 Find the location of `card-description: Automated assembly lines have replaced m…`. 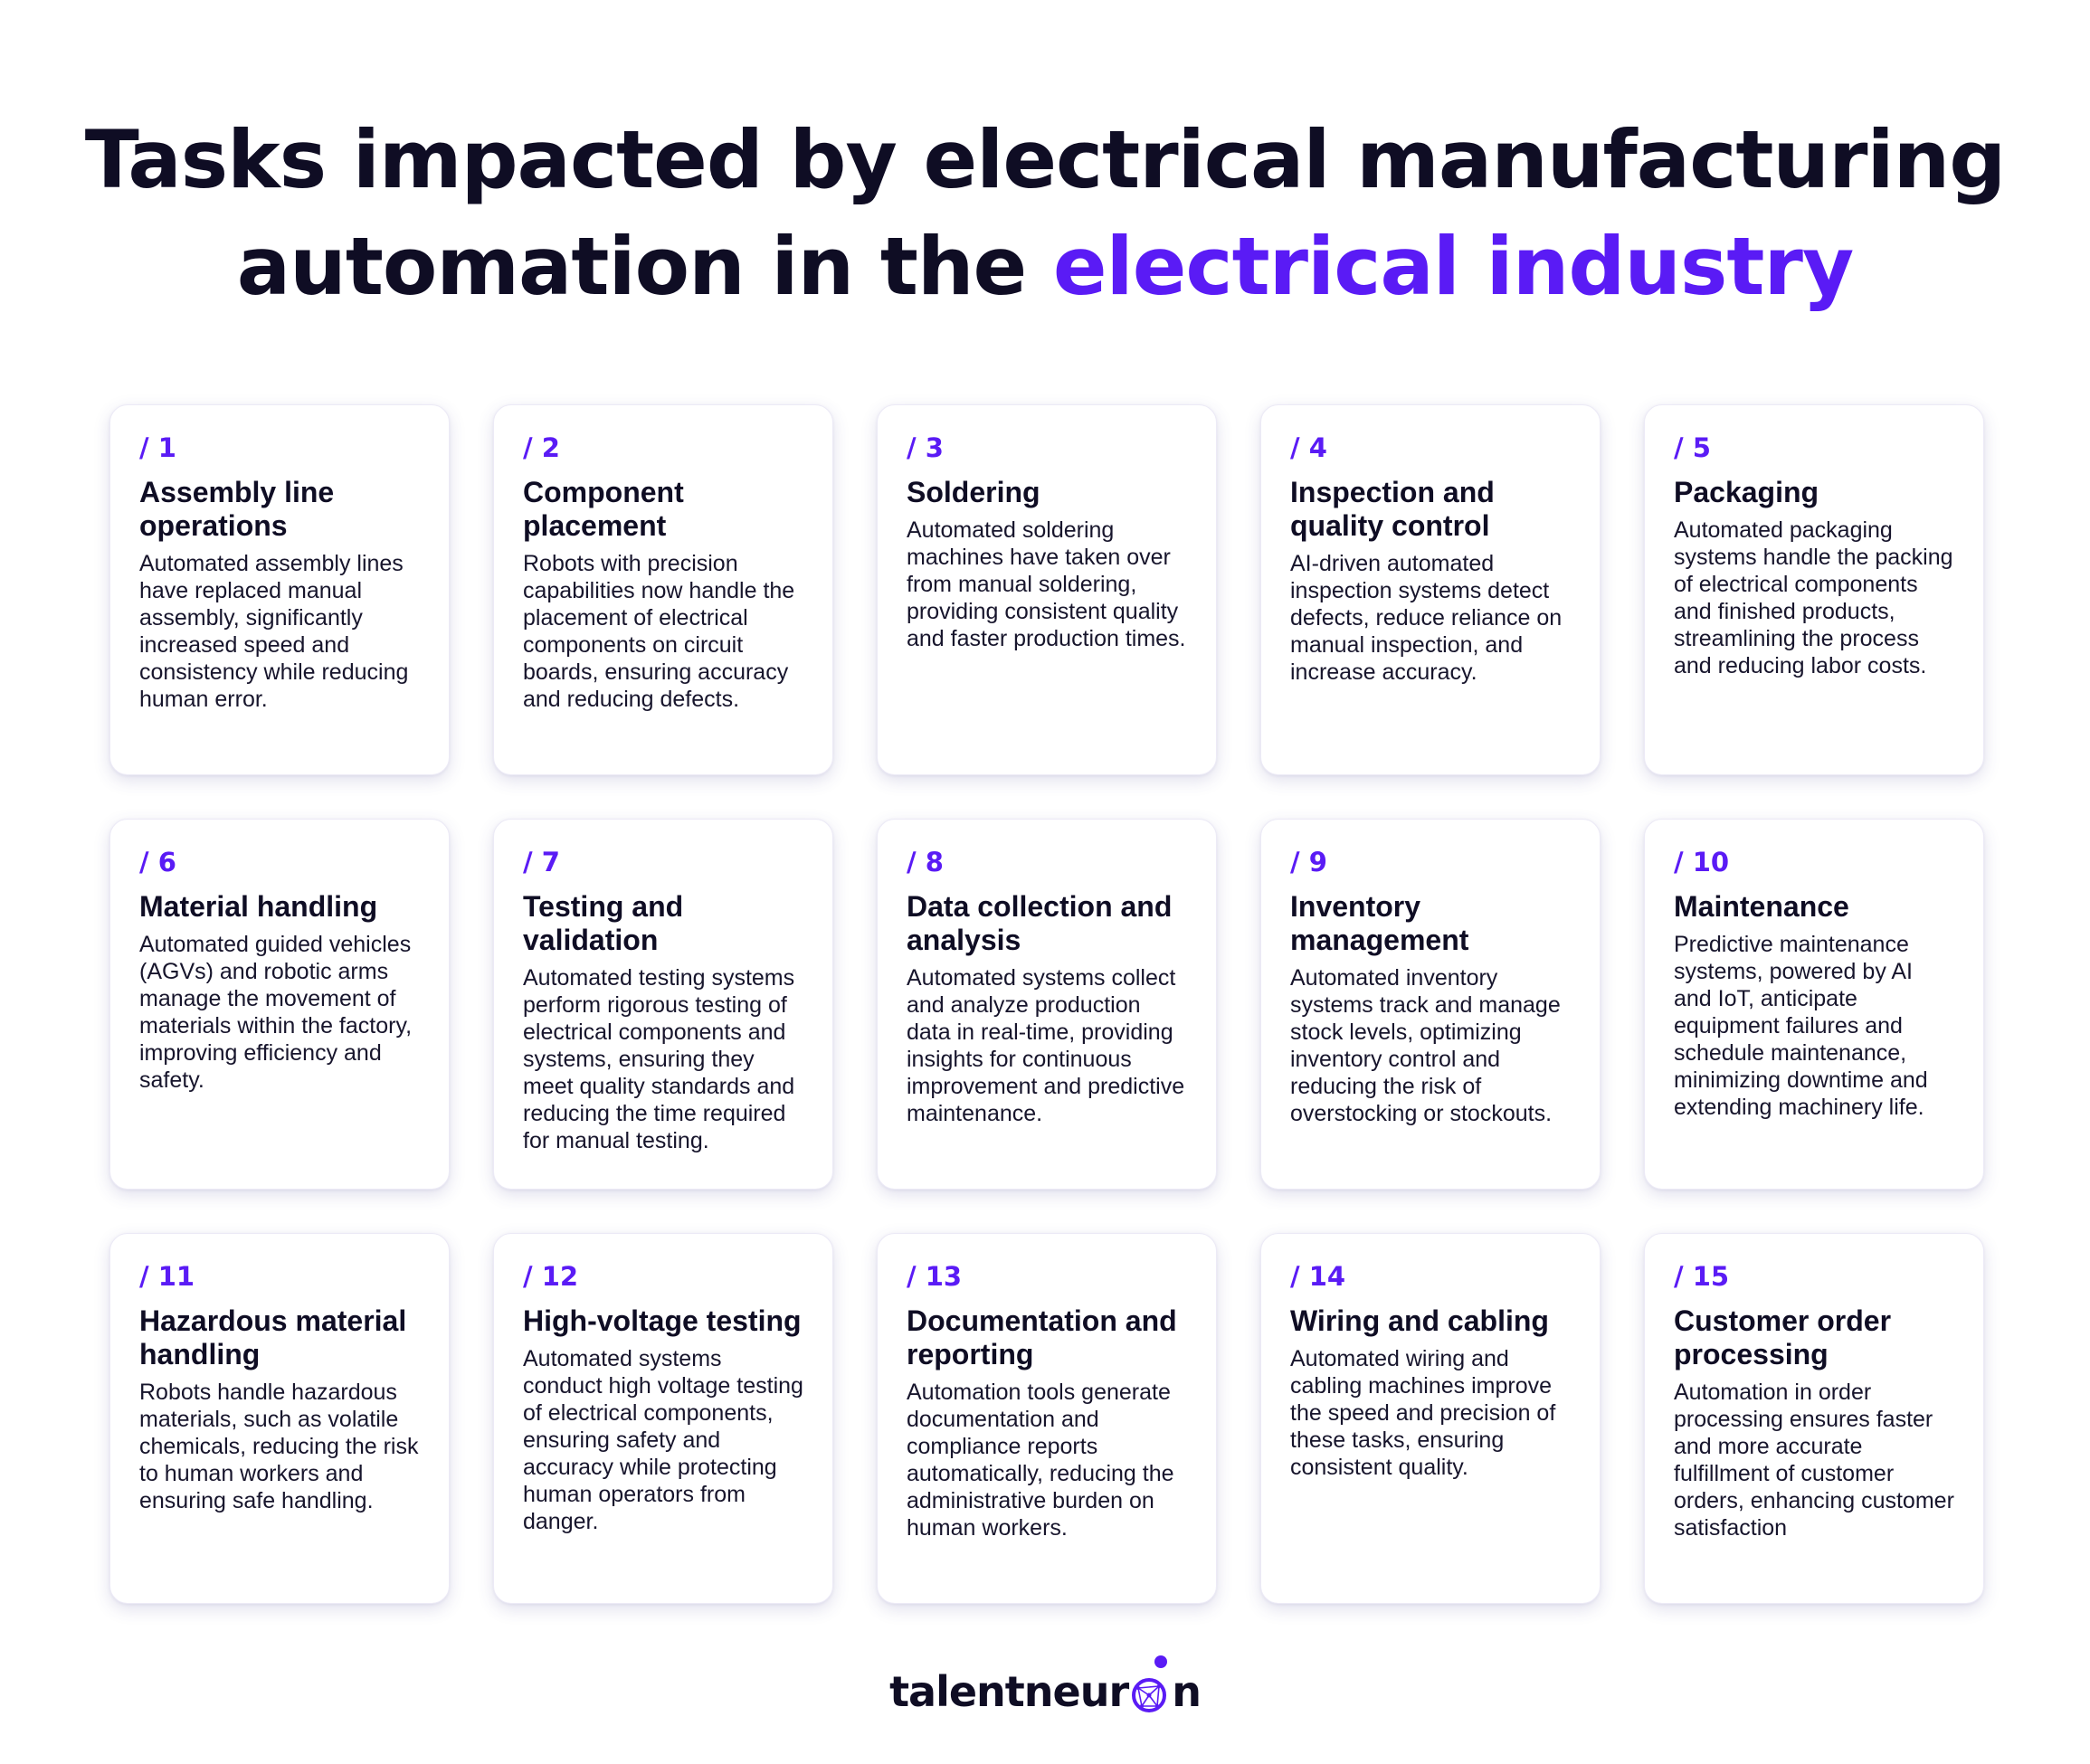

card-description: Automated assembly lines have replaced m… is located at coordinates (274, 631).